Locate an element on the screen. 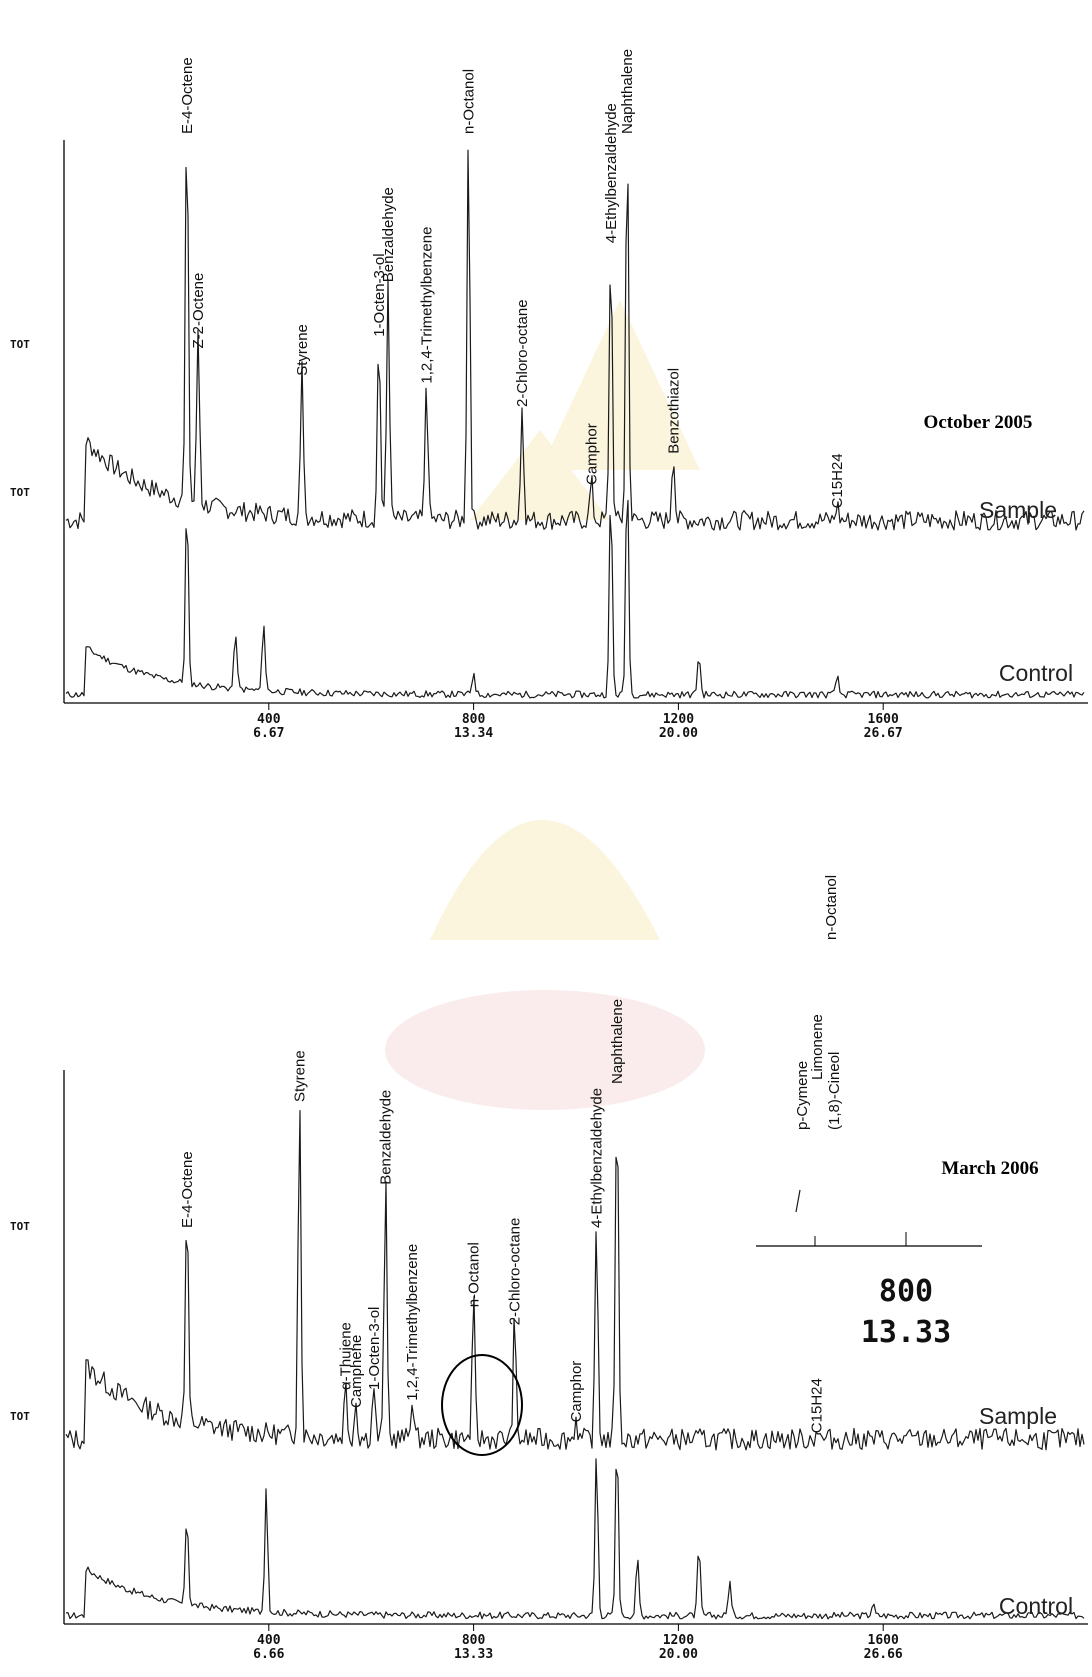 The image size is (1092, 1677). inset-tick is located at coordinates (860, 1239).